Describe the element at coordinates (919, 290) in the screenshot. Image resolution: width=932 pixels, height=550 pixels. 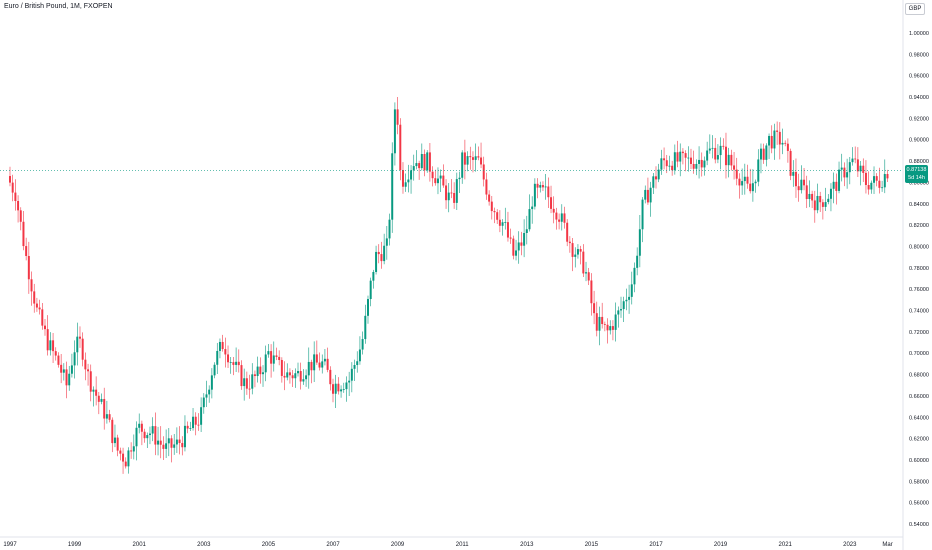
I see `y-tick-label: 0.76000` at that location.